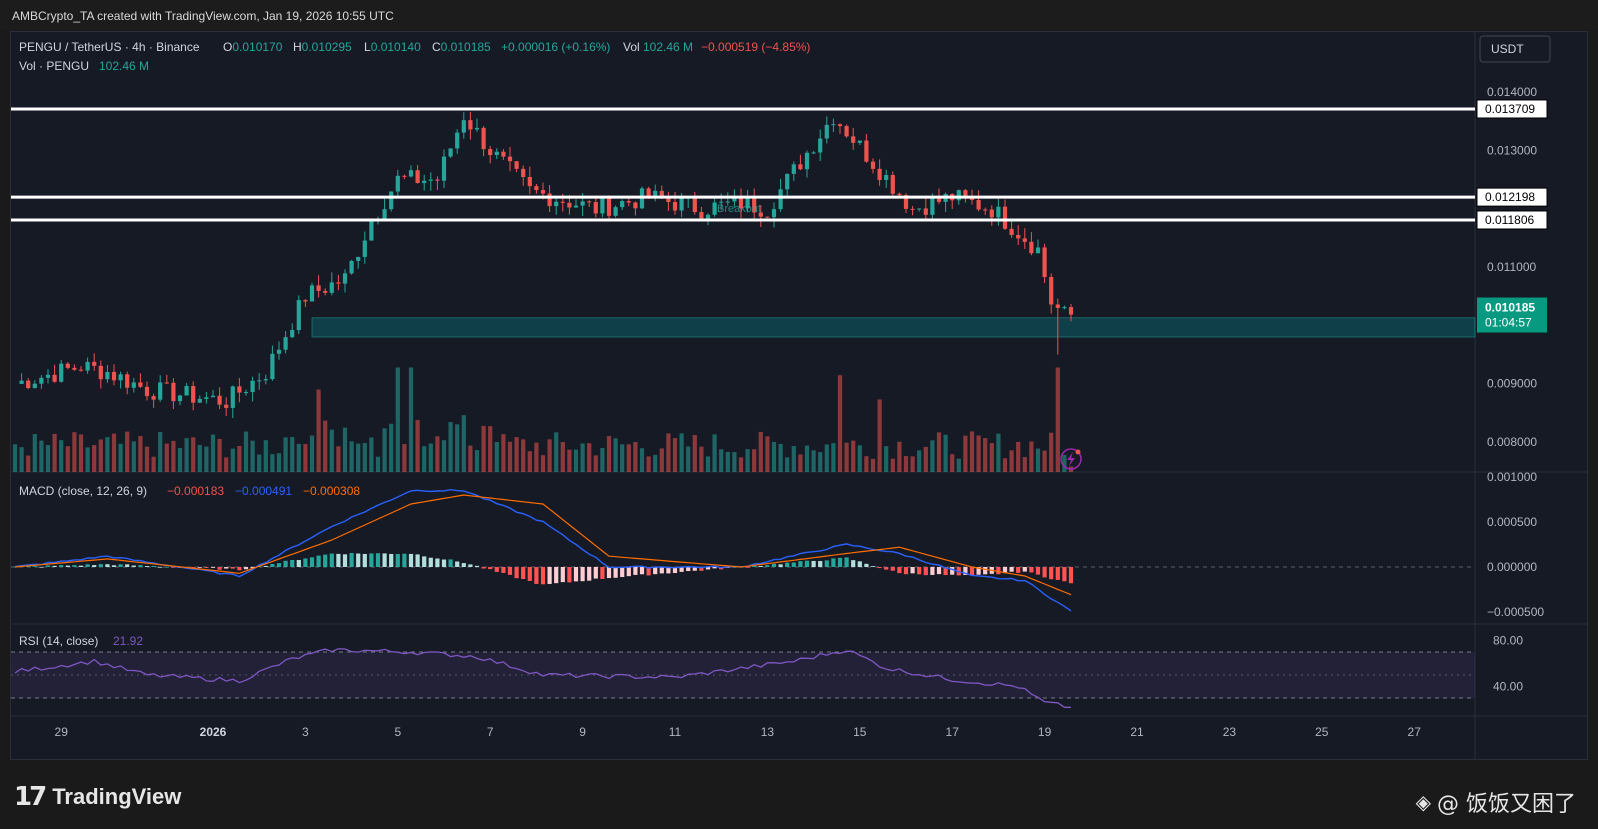 This screenshot has width=1598, height=829. I want to click on tradingview-logo: 17 TradingView, so click(97, 797).